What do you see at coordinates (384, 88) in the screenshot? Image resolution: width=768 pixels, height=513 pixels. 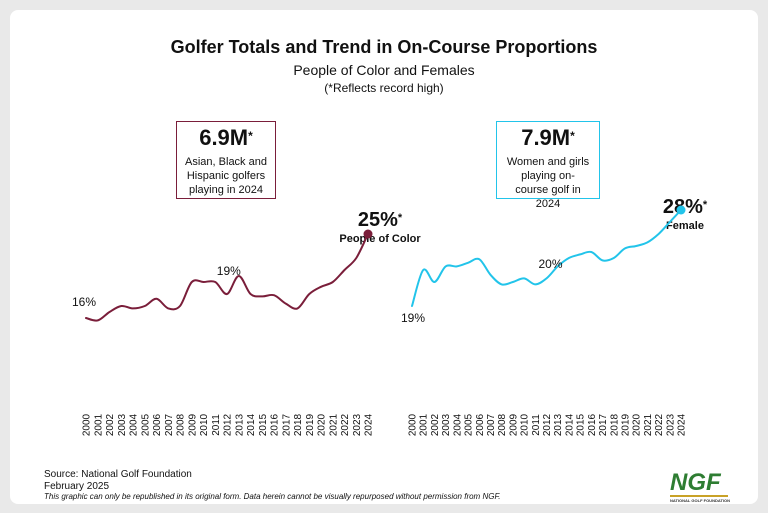 I see `chart-note: (*Reflects record high)` at bounding box center [384, 88].